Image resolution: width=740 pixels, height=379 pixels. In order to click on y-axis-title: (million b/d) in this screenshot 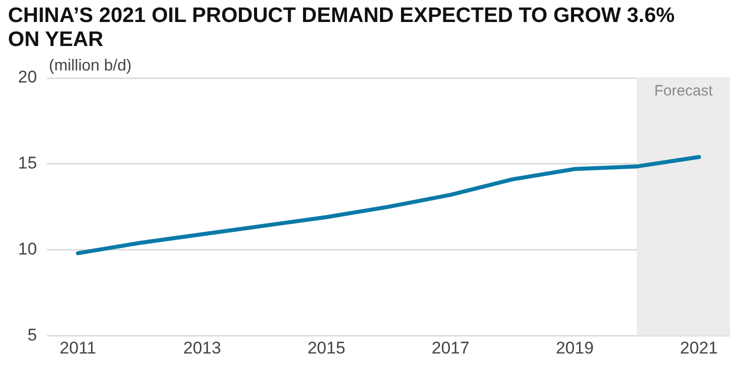, I will do `click(90, 65)`.